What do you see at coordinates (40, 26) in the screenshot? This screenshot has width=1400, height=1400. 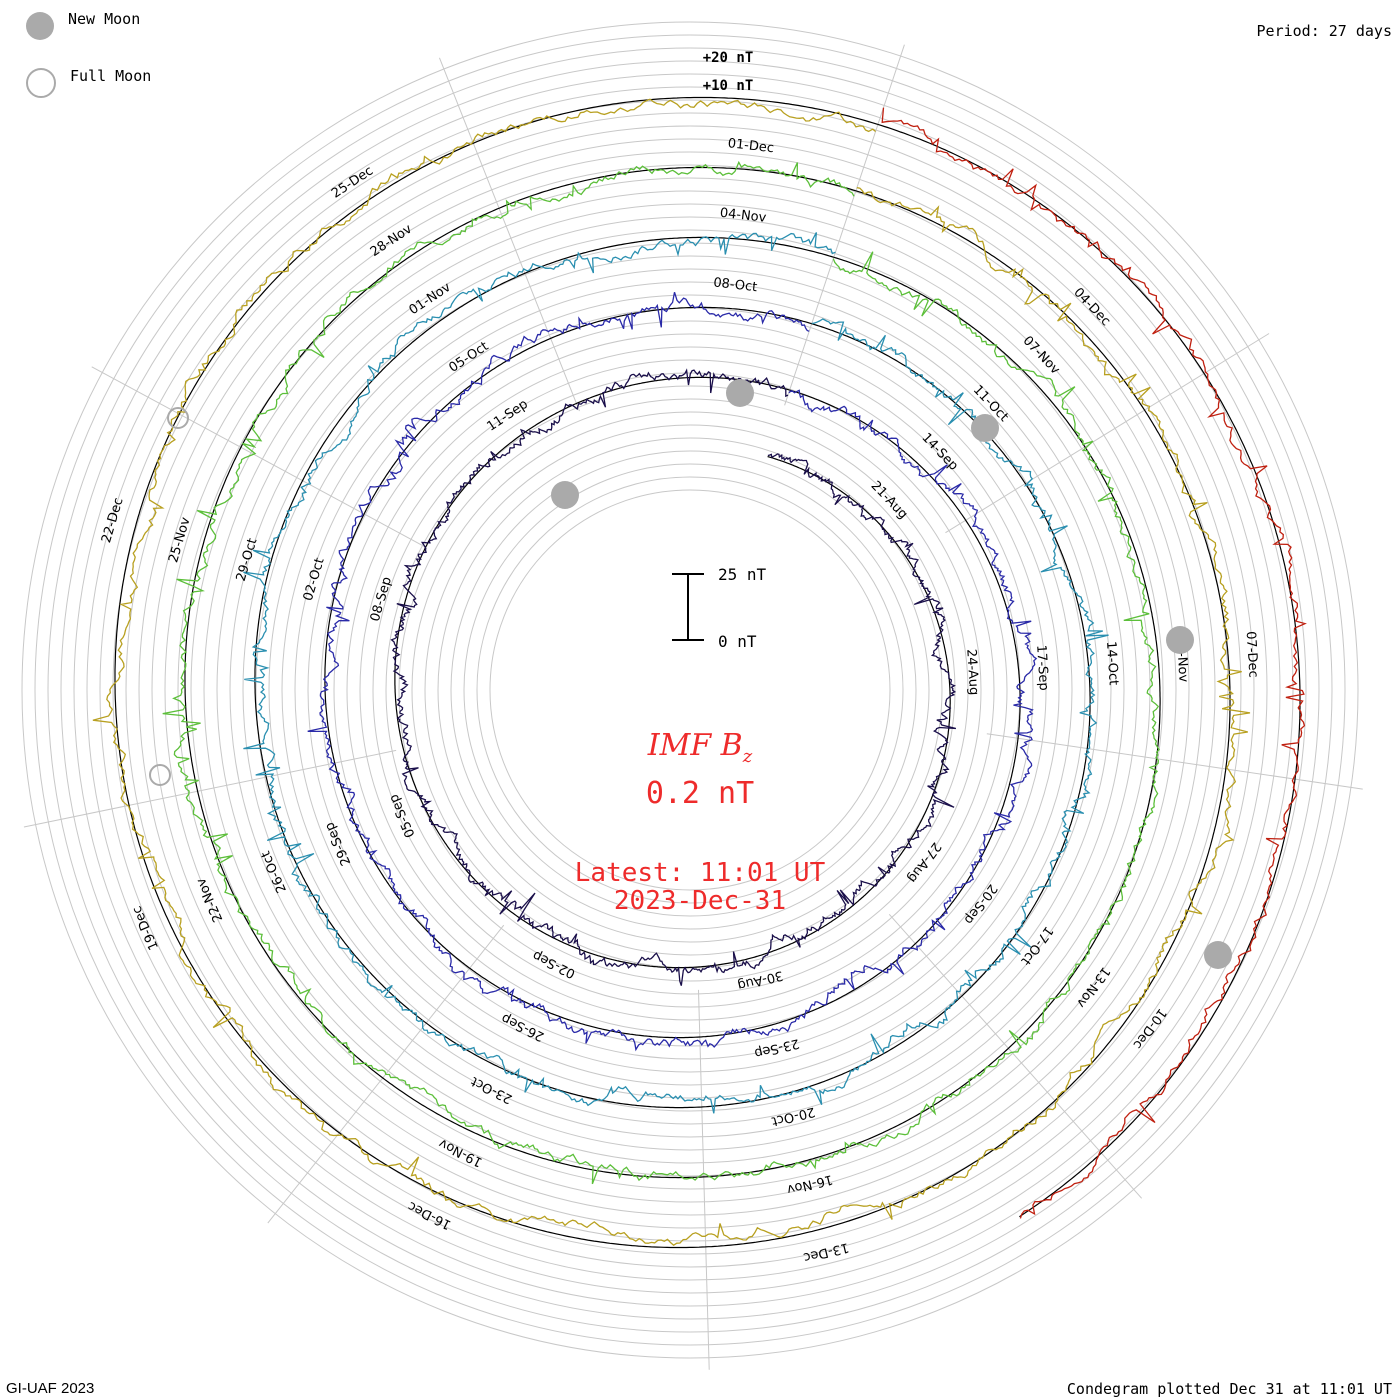 I see `new-moon-icon` at bounding box center [40, 26].